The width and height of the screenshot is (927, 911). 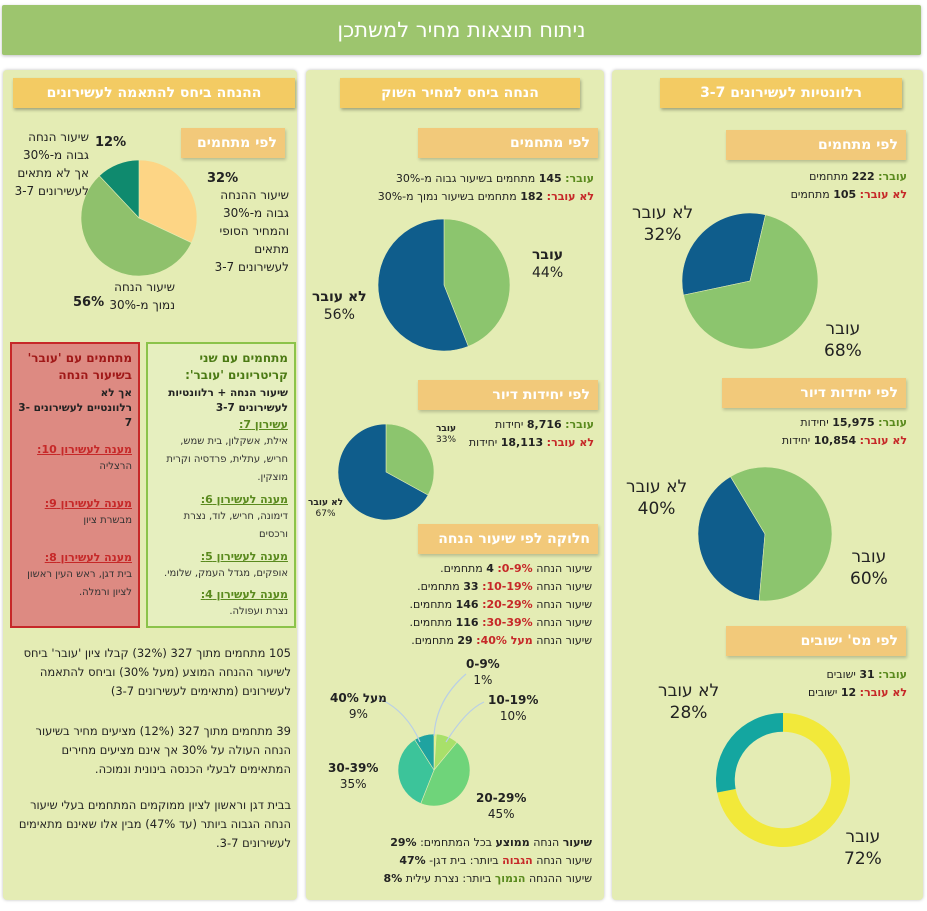 I want to click on market-bidders-pie, so click(x=444, y=285).